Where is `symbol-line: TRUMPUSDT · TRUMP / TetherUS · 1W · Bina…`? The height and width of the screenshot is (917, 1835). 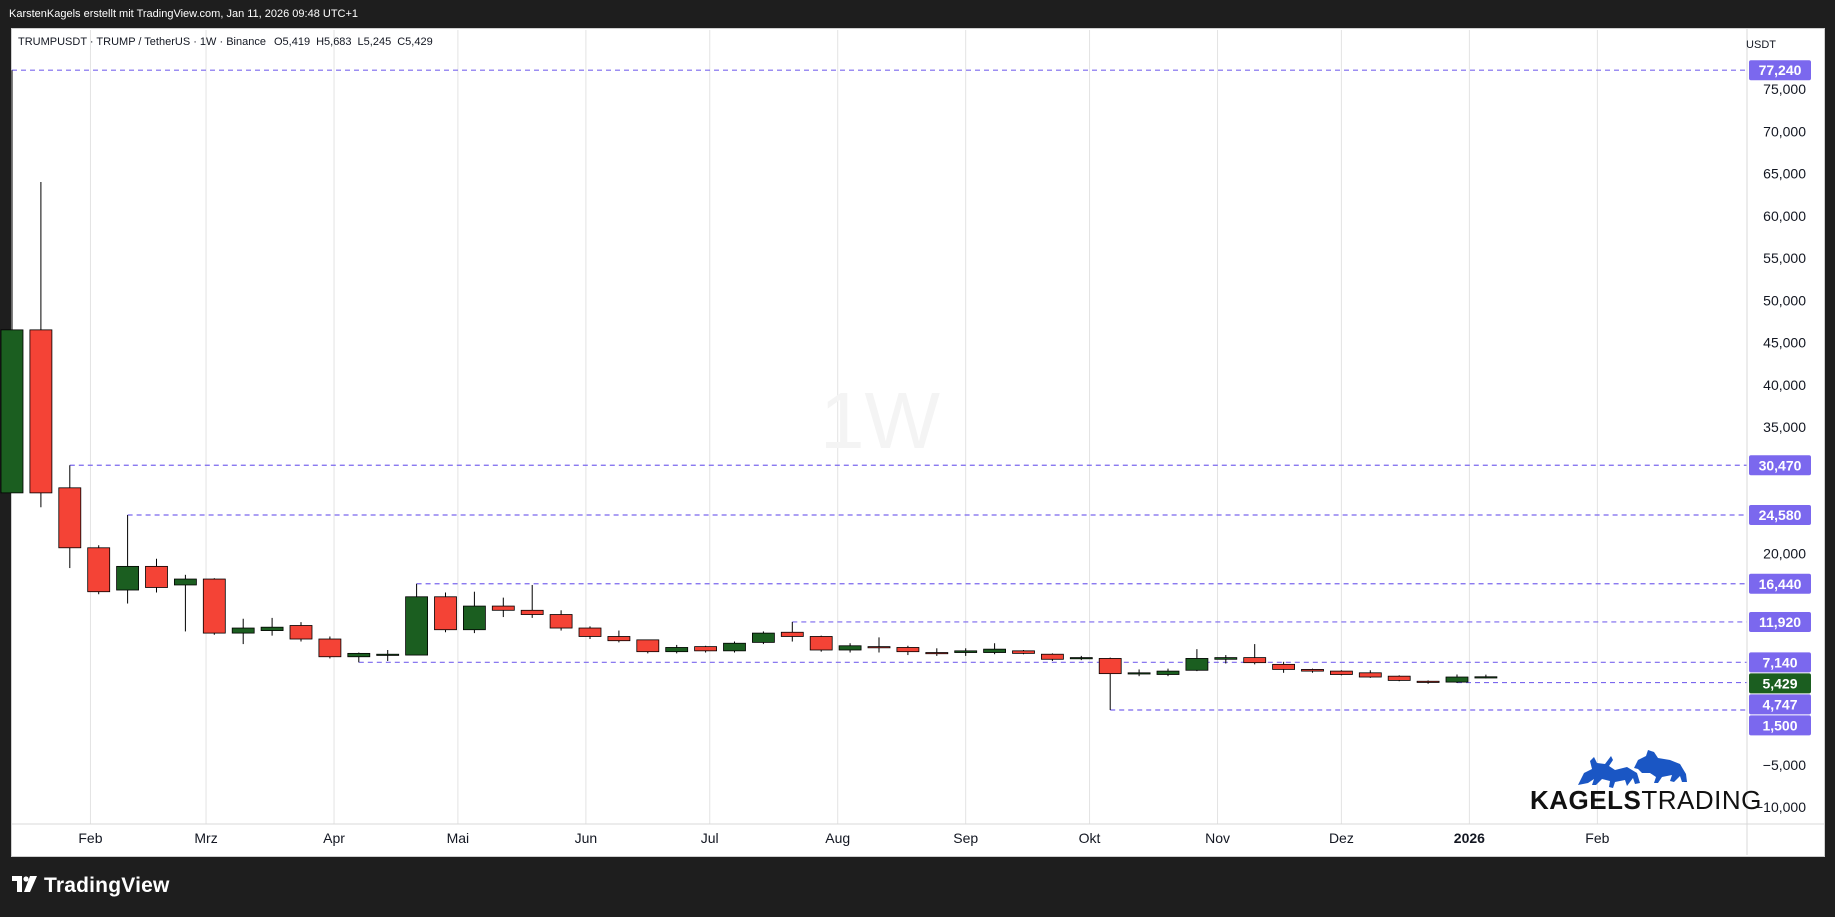
symbol-line: TRUMPUSDT · TRUMP / TetherUS · 1W · Bina… is located at coordinates (225, 42).